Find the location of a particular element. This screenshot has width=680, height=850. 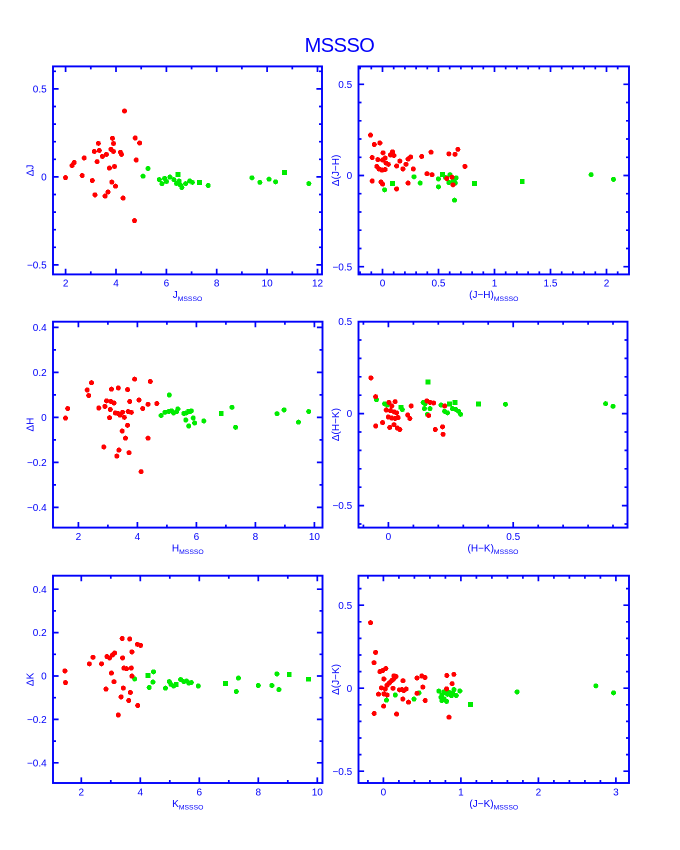

svg-text: 1.5 is located at coordinates (551, 284).